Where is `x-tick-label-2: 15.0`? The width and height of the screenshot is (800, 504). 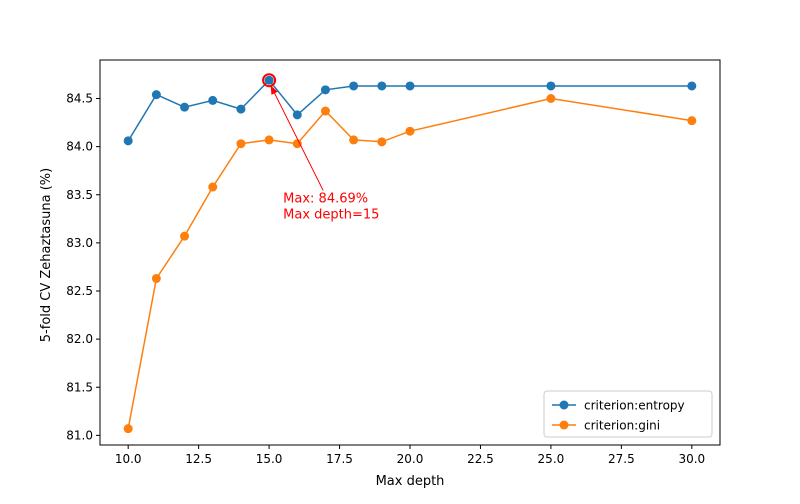 x-tick-label-2: 15.0 is located at coordinates (269, 459).